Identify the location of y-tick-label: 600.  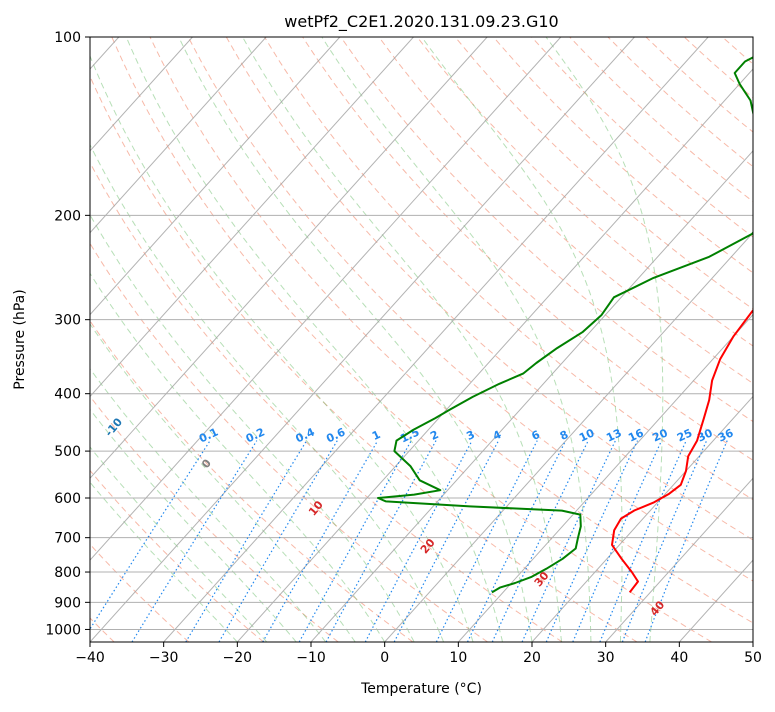
(67, 499).